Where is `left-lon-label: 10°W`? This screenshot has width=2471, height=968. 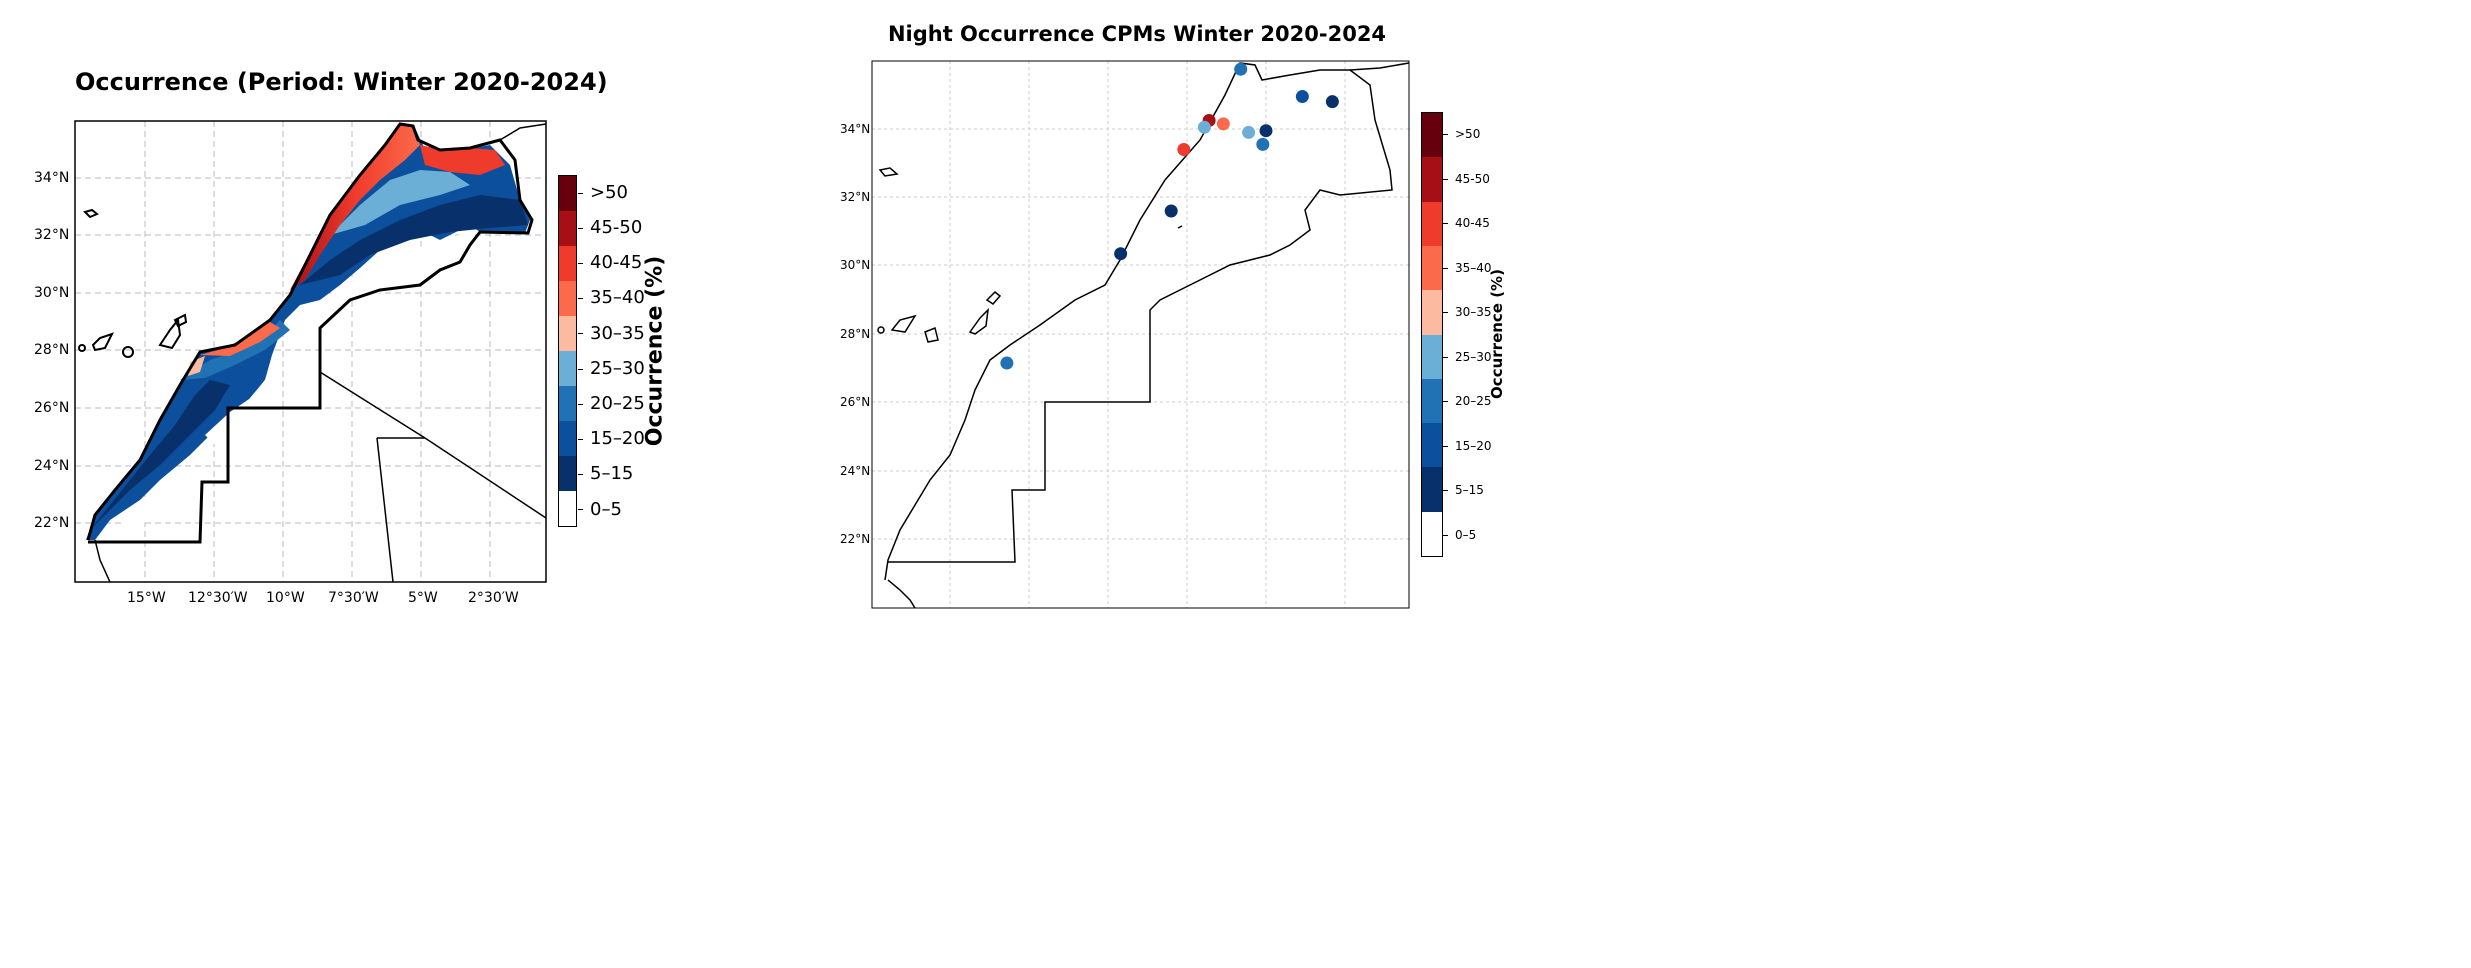
left-lon-label: 10°W is located at coordinates (285, 598).